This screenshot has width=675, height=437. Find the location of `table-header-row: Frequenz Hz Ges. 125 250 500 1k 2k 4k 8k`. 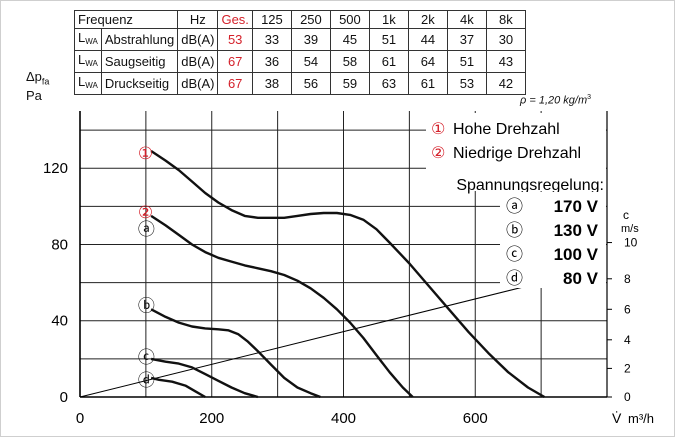

table-header-row: Frequenz Hz Ges. 125 250 500 1k 2k 4k 8k is located at coordinates (299, 19).